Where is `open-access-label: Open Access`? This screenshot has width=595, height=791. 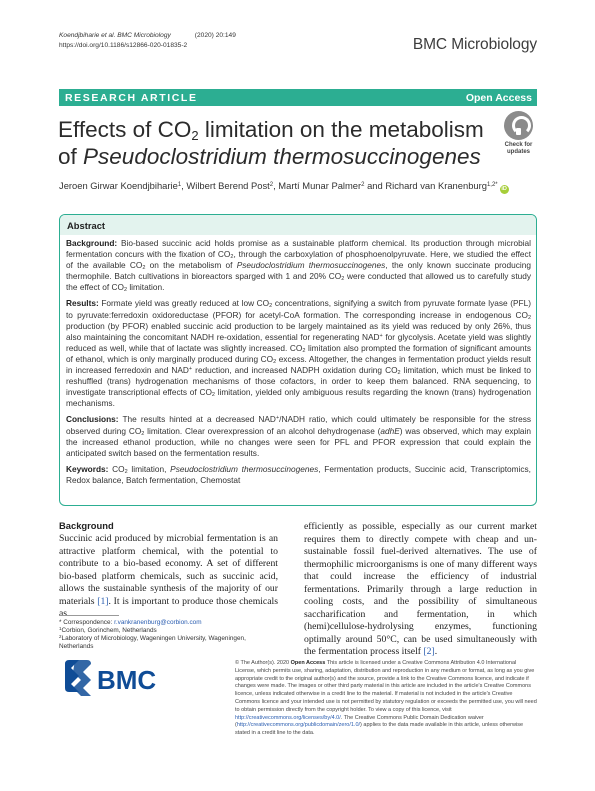
open-access-label: Open Access is located at coordinates (498, 97).